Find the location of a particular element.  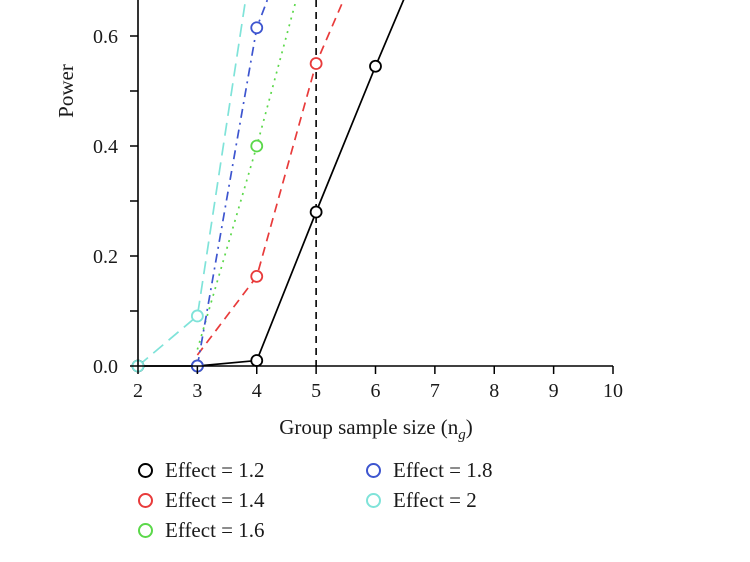

x-tick-label: 4 is located at coordinates (257, 391).